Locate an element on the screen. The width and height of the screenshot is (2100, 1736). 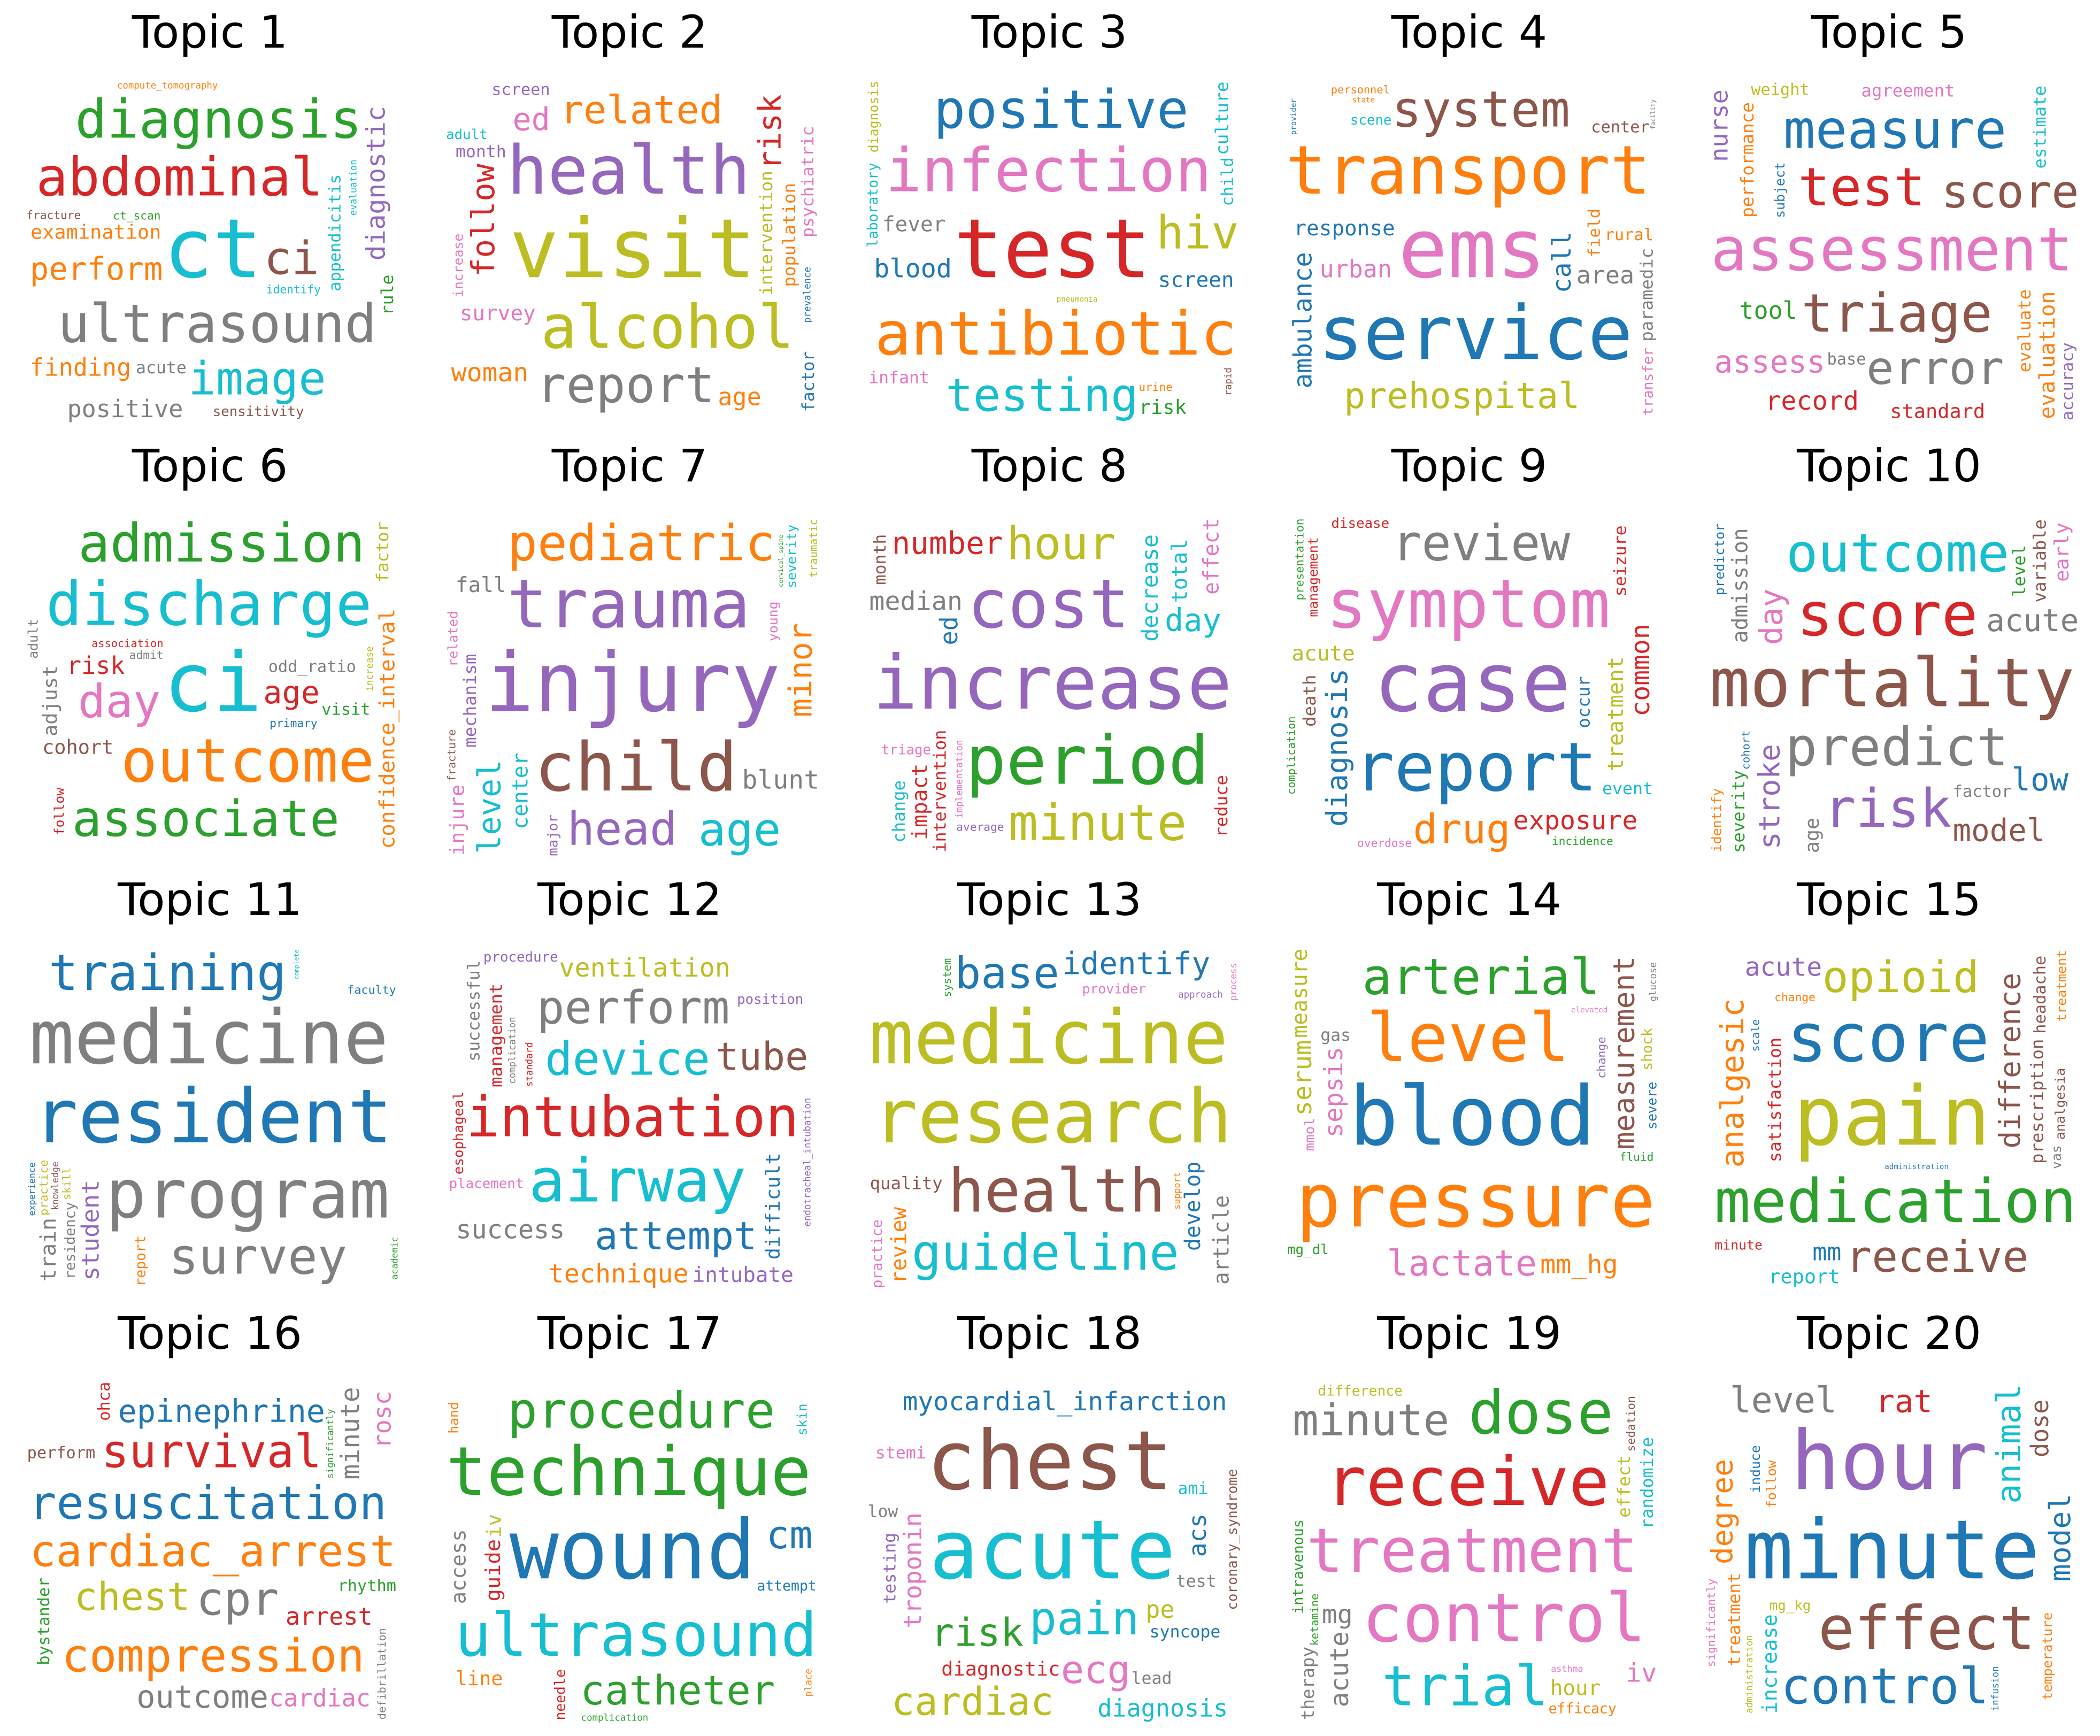
word-procedure: procedure is located at coordinates (520, 957).